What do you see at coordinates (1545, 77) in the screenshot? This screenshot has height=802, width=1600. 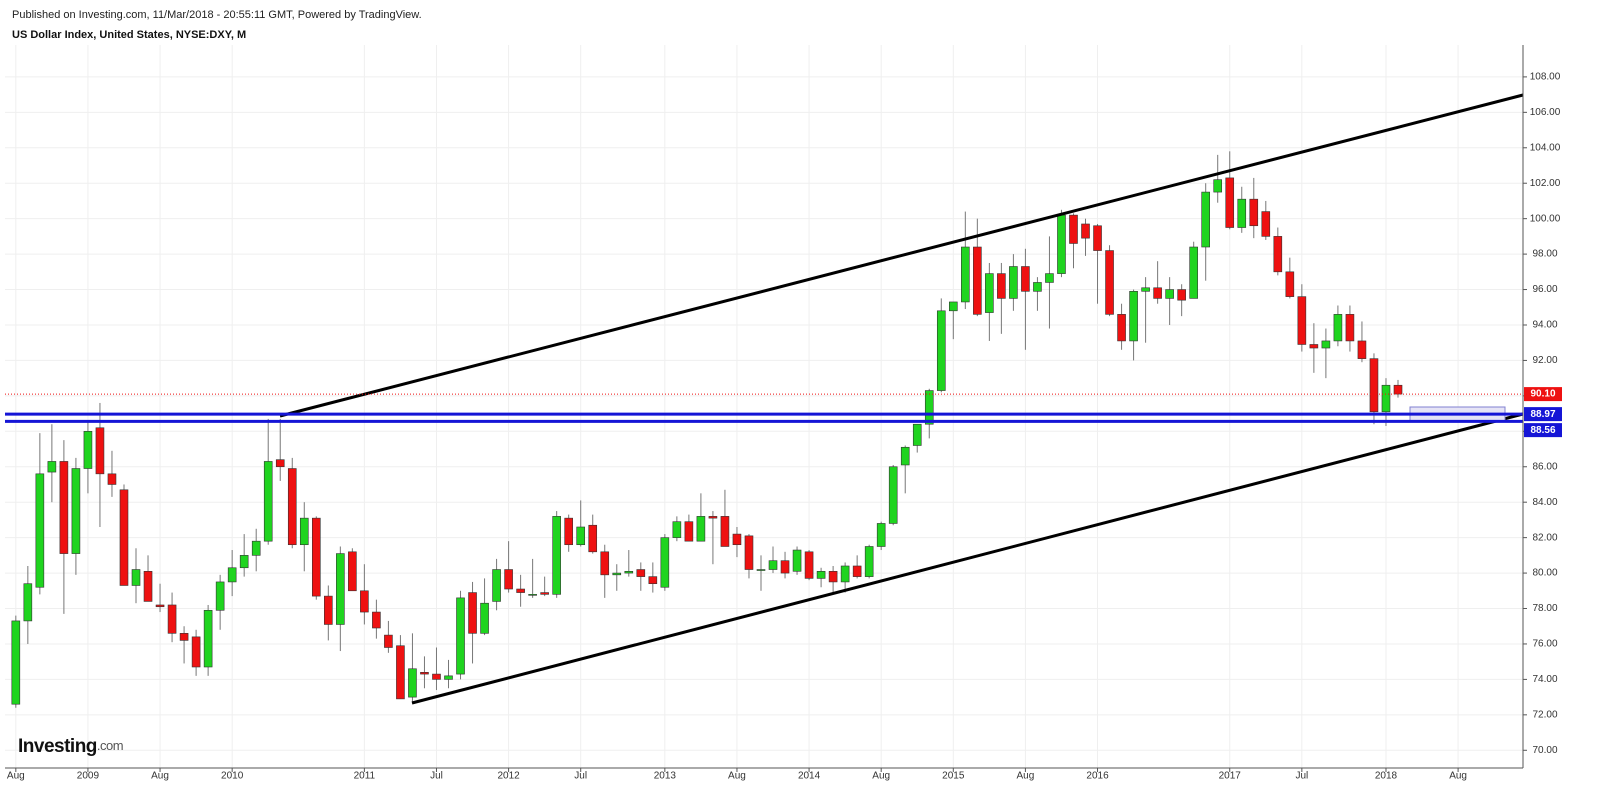 I see `y-tick-label: 108.00` at bounding box center [1545, 77].